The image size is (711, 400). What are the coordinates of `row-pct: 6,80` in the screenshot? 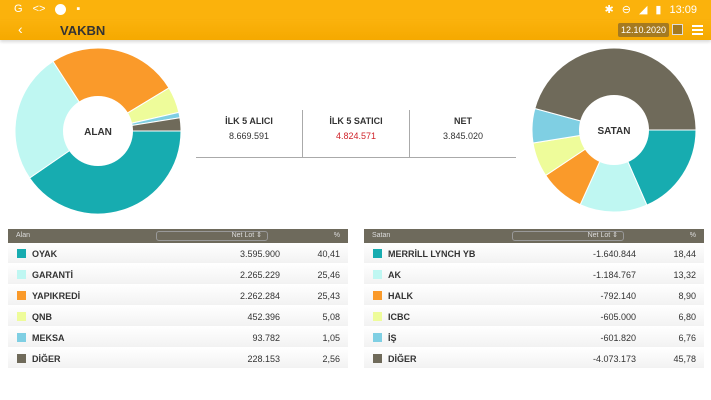 It's located at (687, 317).